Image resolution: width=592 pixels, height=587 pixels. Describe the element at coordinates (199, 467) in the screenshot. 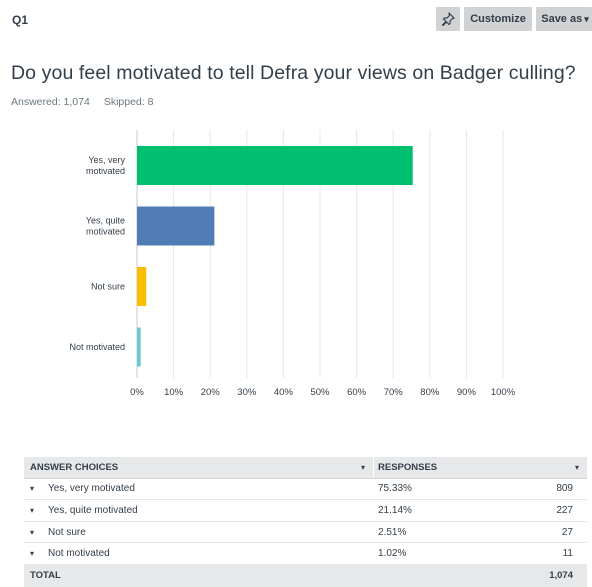

I see `answer-choices-header: ANSWER CHOICES ▾` at that location.